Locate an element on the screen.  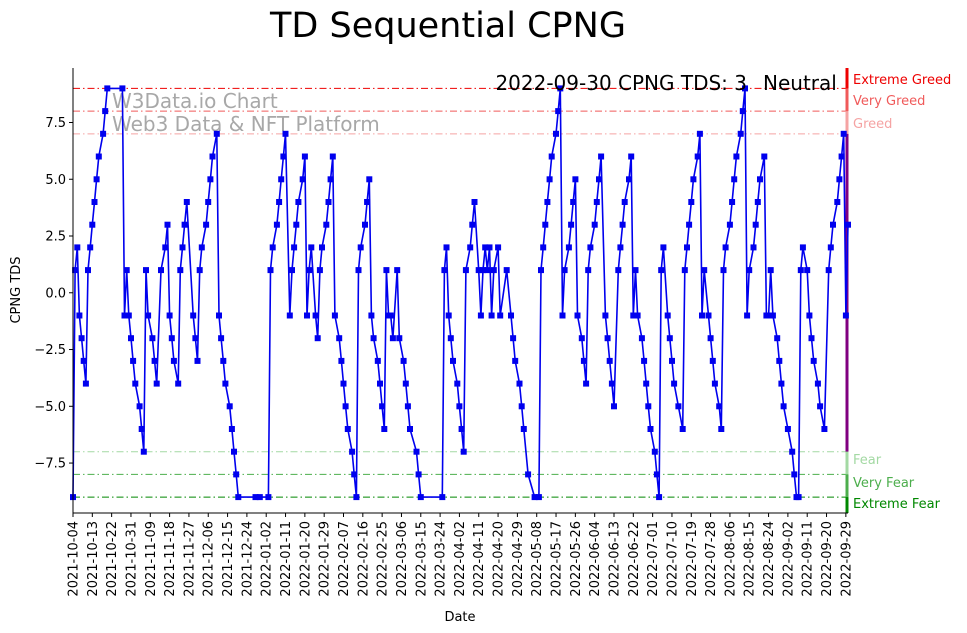
zone-label-very-greed: Very Greed is located at coordinates (889, 101).